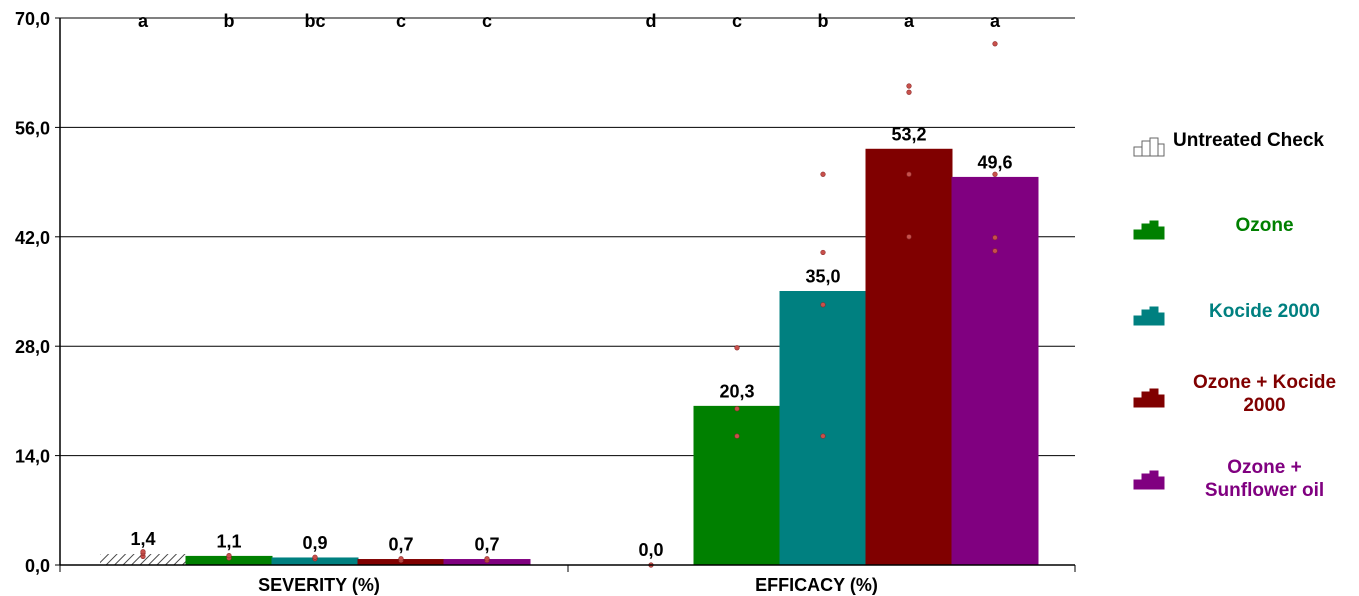 This screenshot has height=596, width=1359. I want to click on legend-label-line: Kocide 2000, so click(1264, 311).